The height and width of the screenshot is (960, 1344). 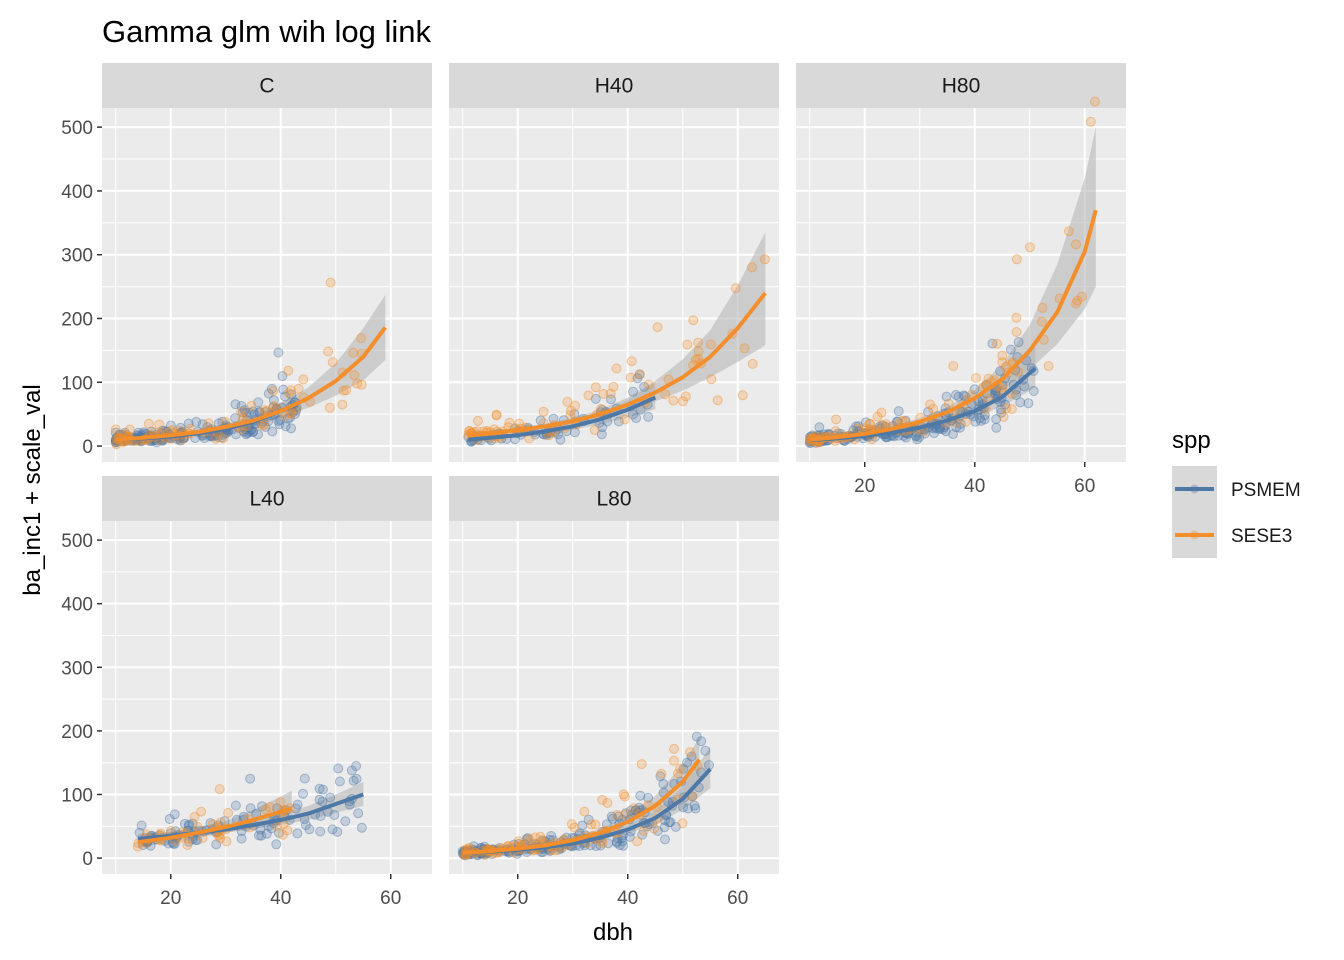 I want to click on legend-label: PSMEM, so click(x=1266, y=490).